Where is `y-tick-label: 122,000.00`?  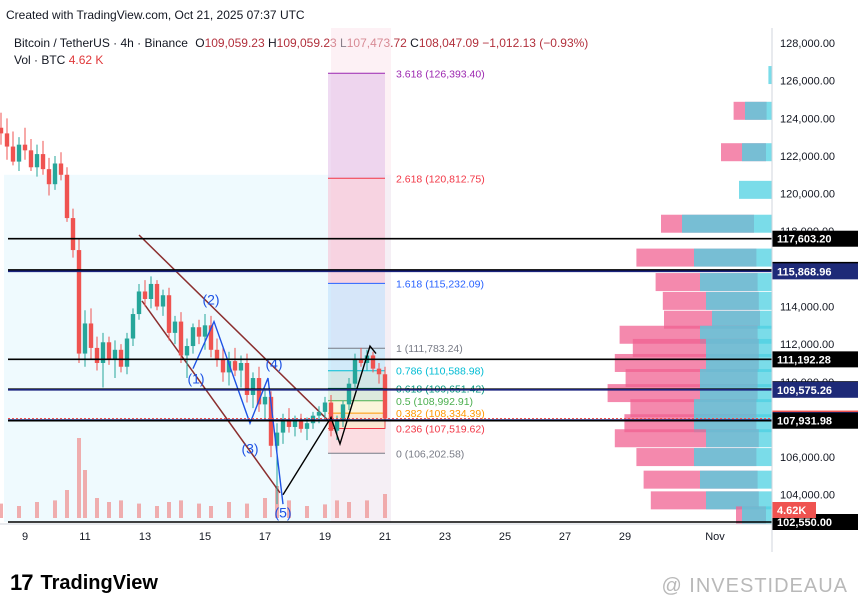
y-tick-label: 122,000.00 is located at coordinates (807, 157).